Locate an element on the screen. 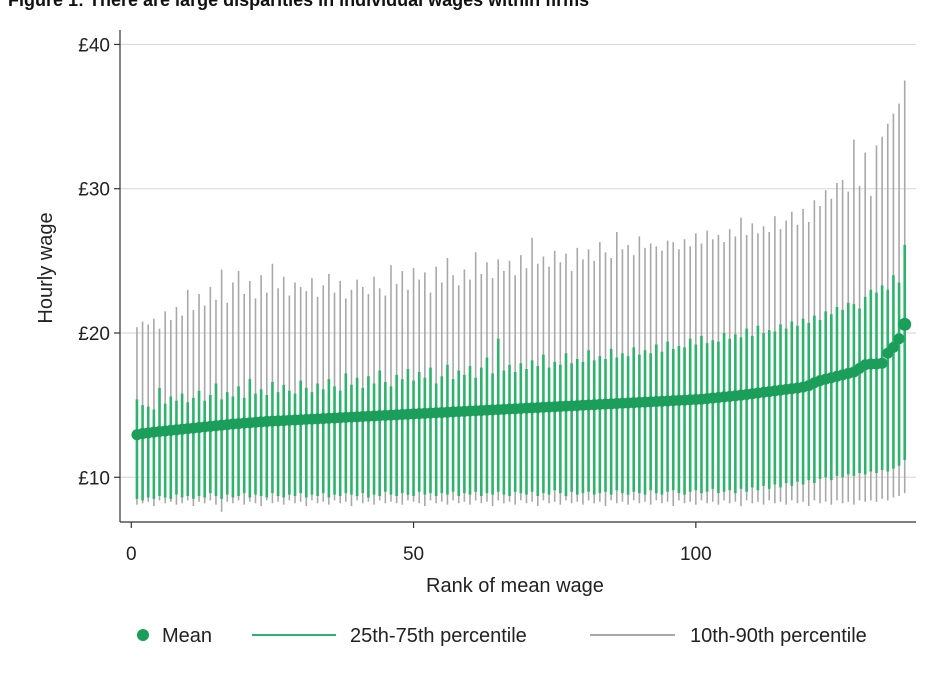 The height and width of the screenshot is (679, 926). legend-label-iqr: 25th-75th percentile is located at coordinates (438, 636).